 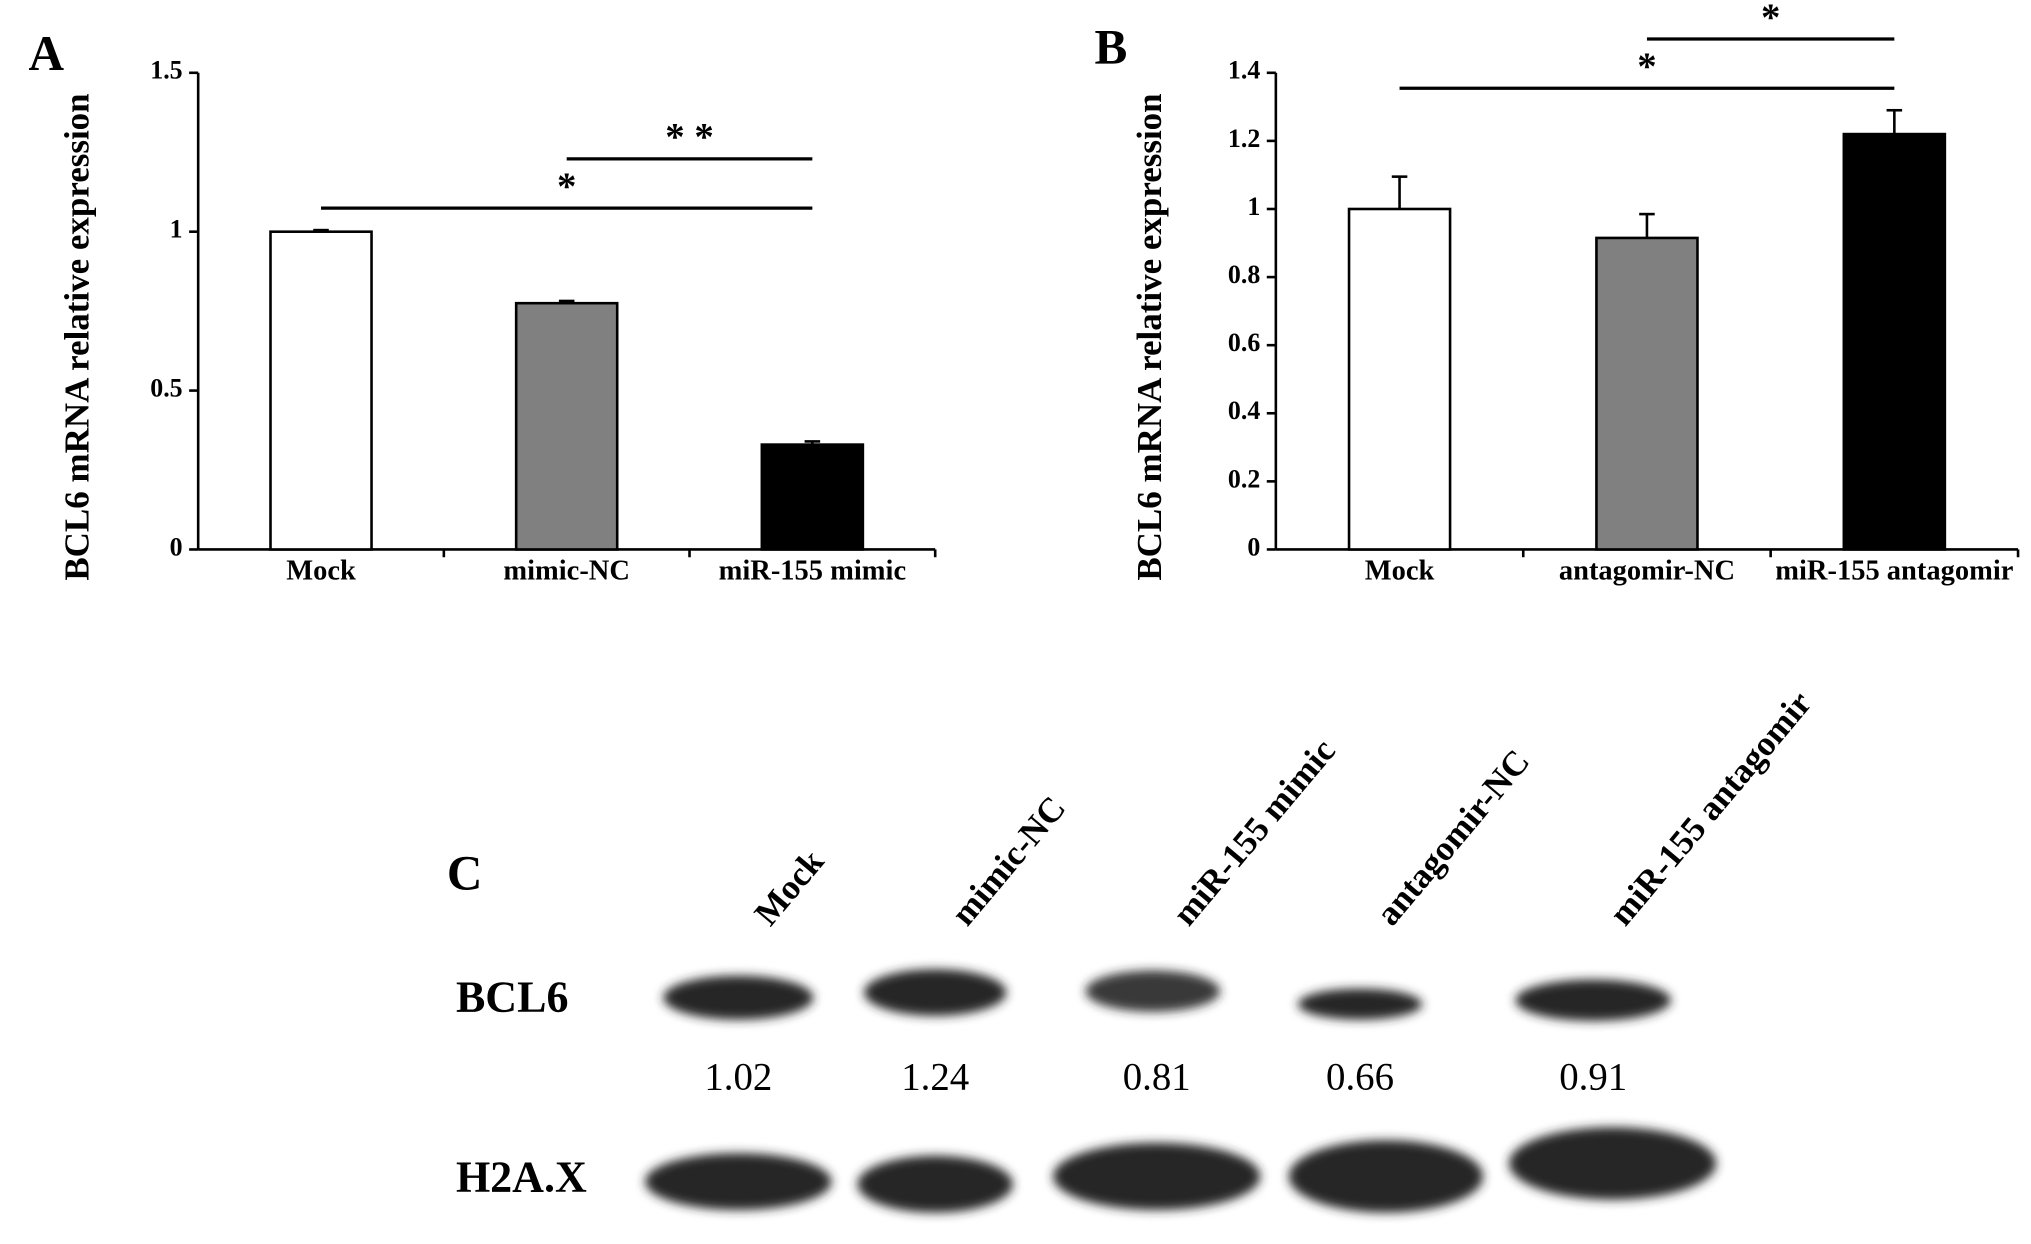 I want to click on row-label: H2A.X, so click(x=521, y=1177).